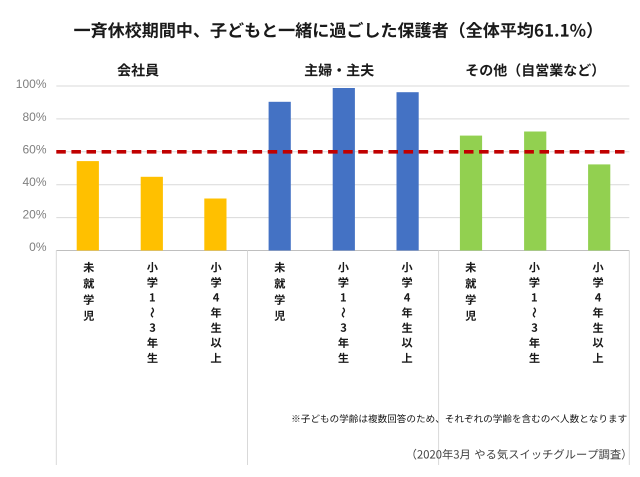 The height and width of the screenshot is (477, 640). What do you see at coordinates (34, 182) in the screenshot?
I see `svg-text: 40%` at bounding box center [34, 182].